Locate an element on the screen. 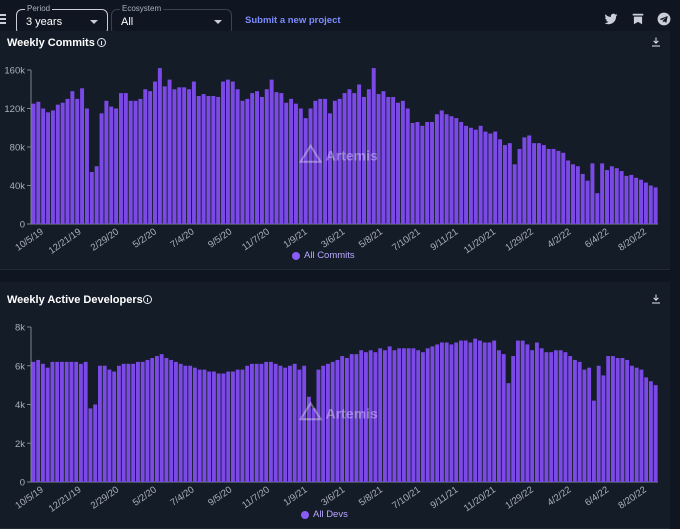  twitter-icon is located at coordinates (611, 19).